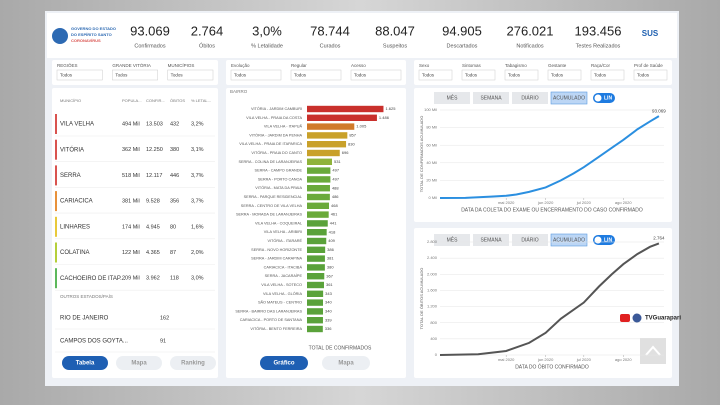 This screenshot has width=720, height=405. I want to click on bar-label: VILA VELHA - SOTECO, so click(281, 285).